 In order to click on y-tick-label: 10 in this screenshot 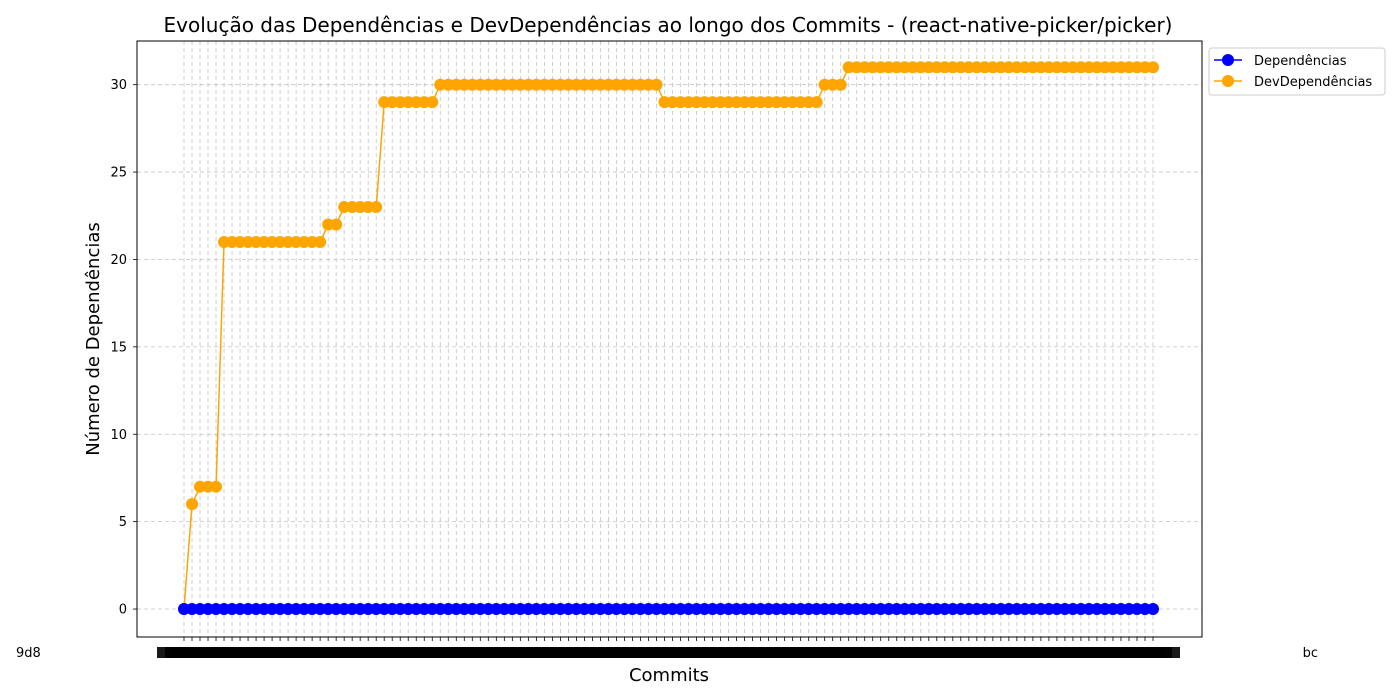, I will do `click(118, 435)`.